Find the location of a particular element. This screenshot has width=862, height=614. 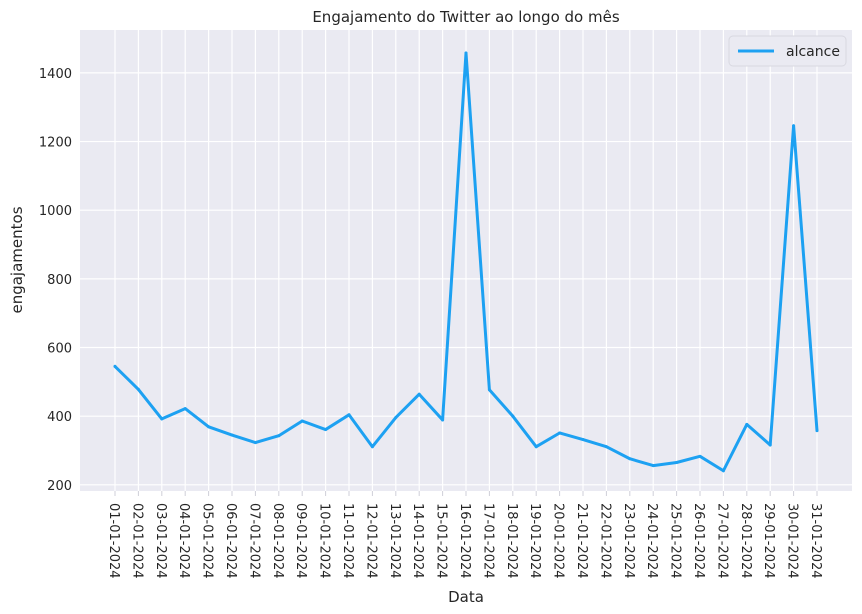

x-tick-label: 27-01-2024 is located at coordinates (721, 541).